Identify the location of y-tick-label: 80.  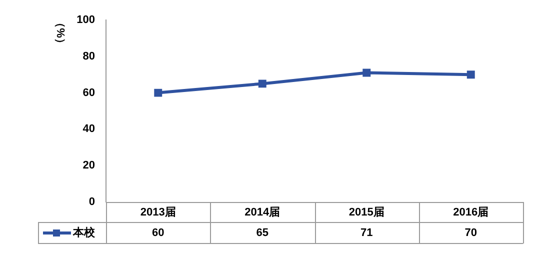
(88, 56).